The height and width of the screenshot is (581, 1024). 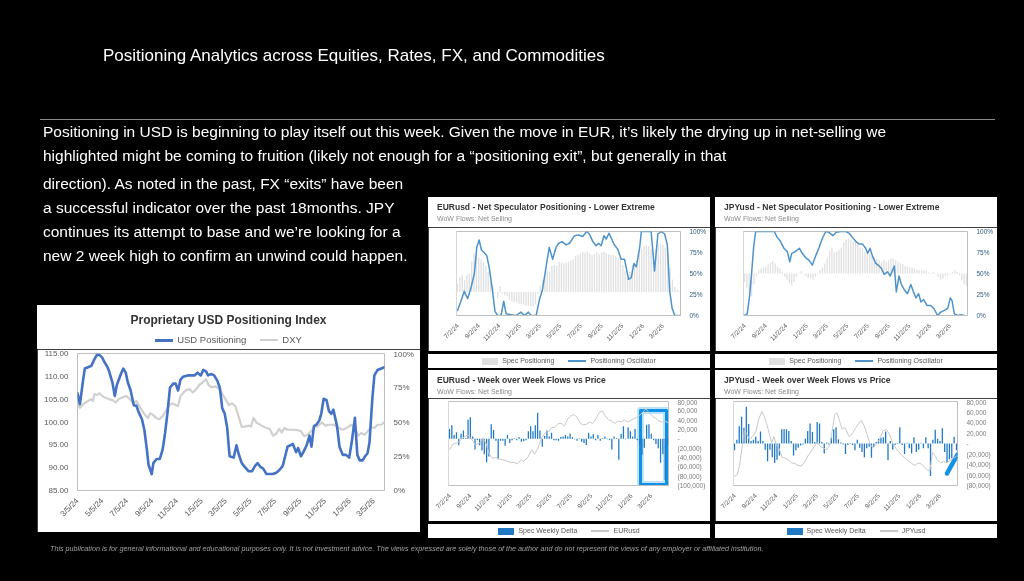 I want to click on y2-tick-label: 100%, so click(x=403, y=354).